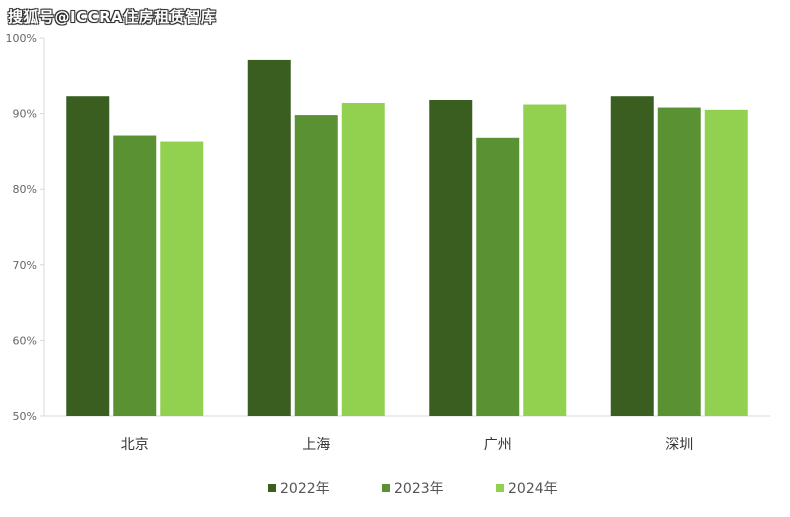  Describe the element at coordinates (679, 445) in the screenshot. I see `x-tick-label: 深圳` at that location.